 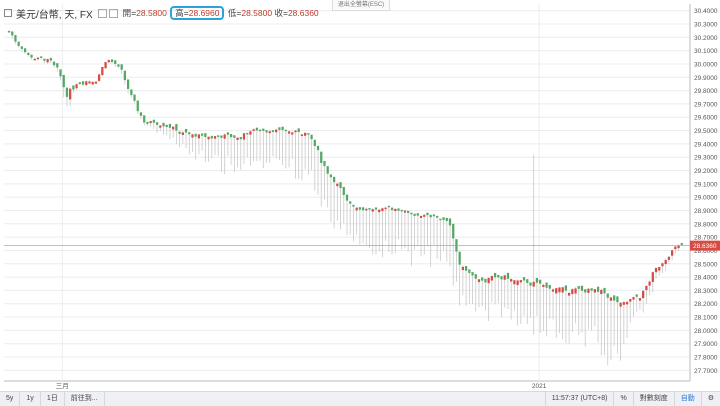 I want to click on y-tick-label: 28.2000, so click(x=706, y=304).